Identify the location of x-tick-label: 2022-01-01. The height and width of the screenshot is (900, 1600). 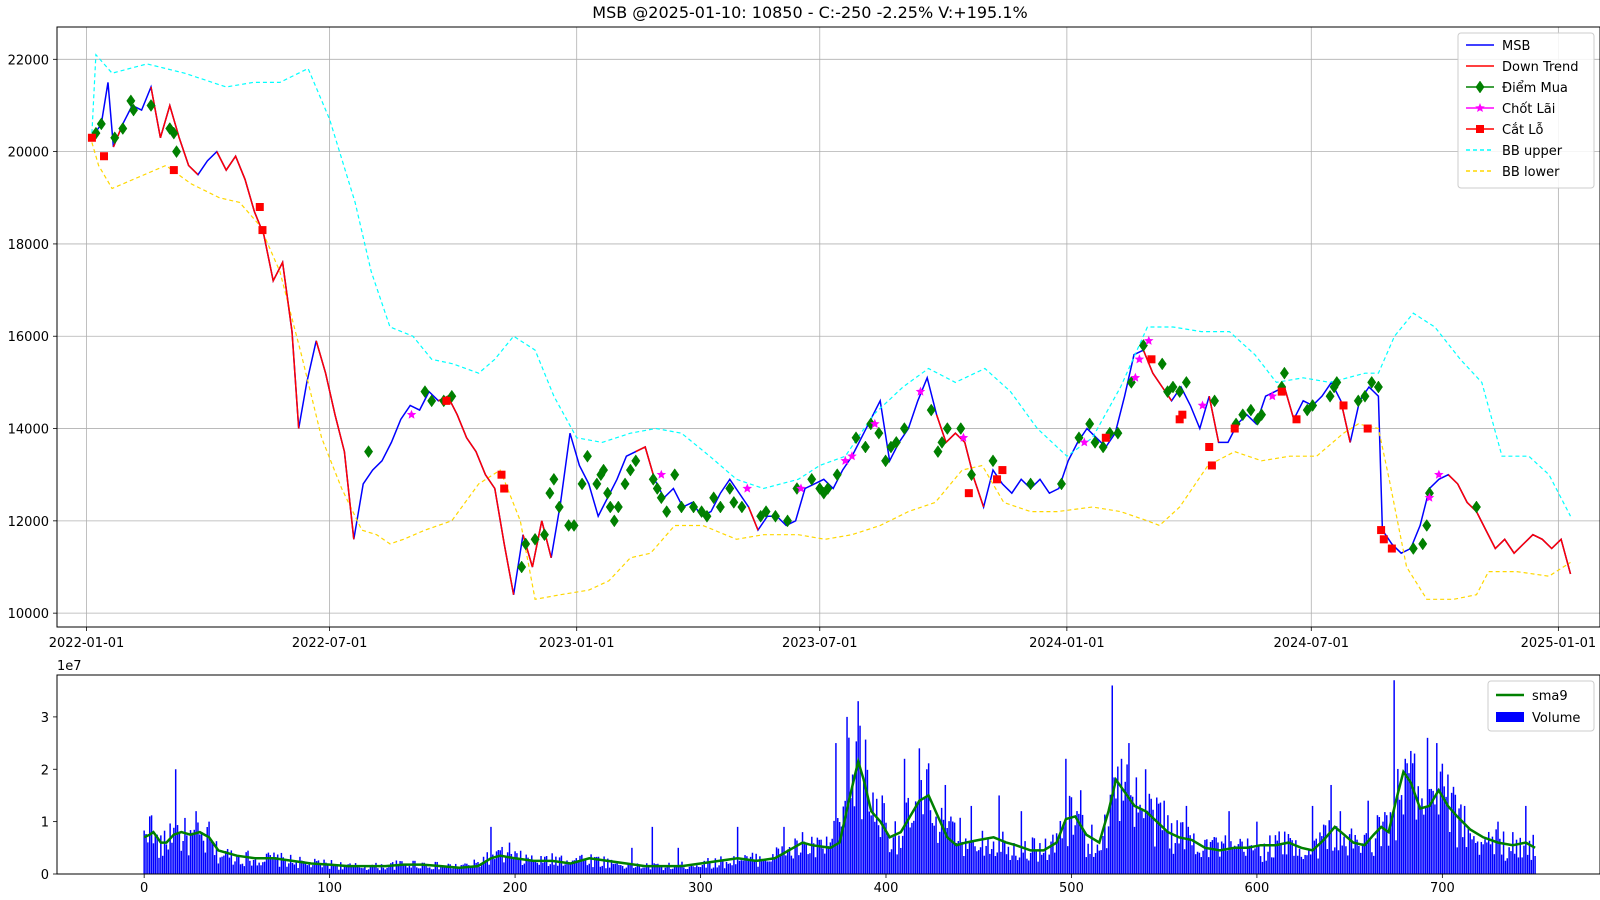
(87, 643).